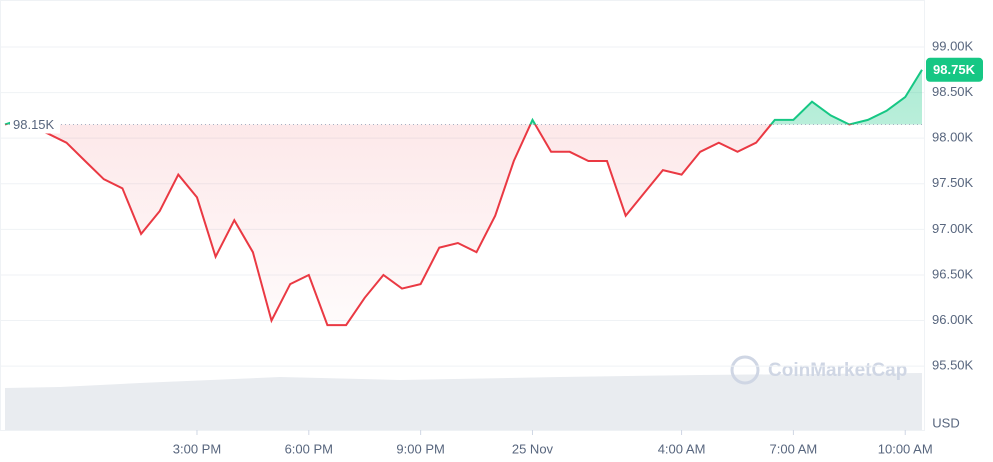  Describe the element at coordinates (309, 448) in the screenshot. I see `x-tick-label: 6:00 PM` at that location.